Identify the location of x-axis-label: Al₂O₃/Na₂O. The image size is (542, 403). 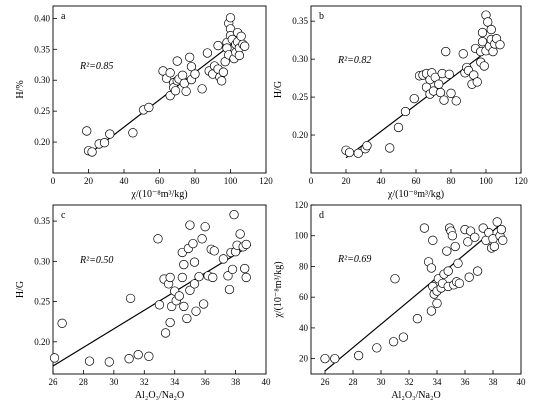
(415, 395).